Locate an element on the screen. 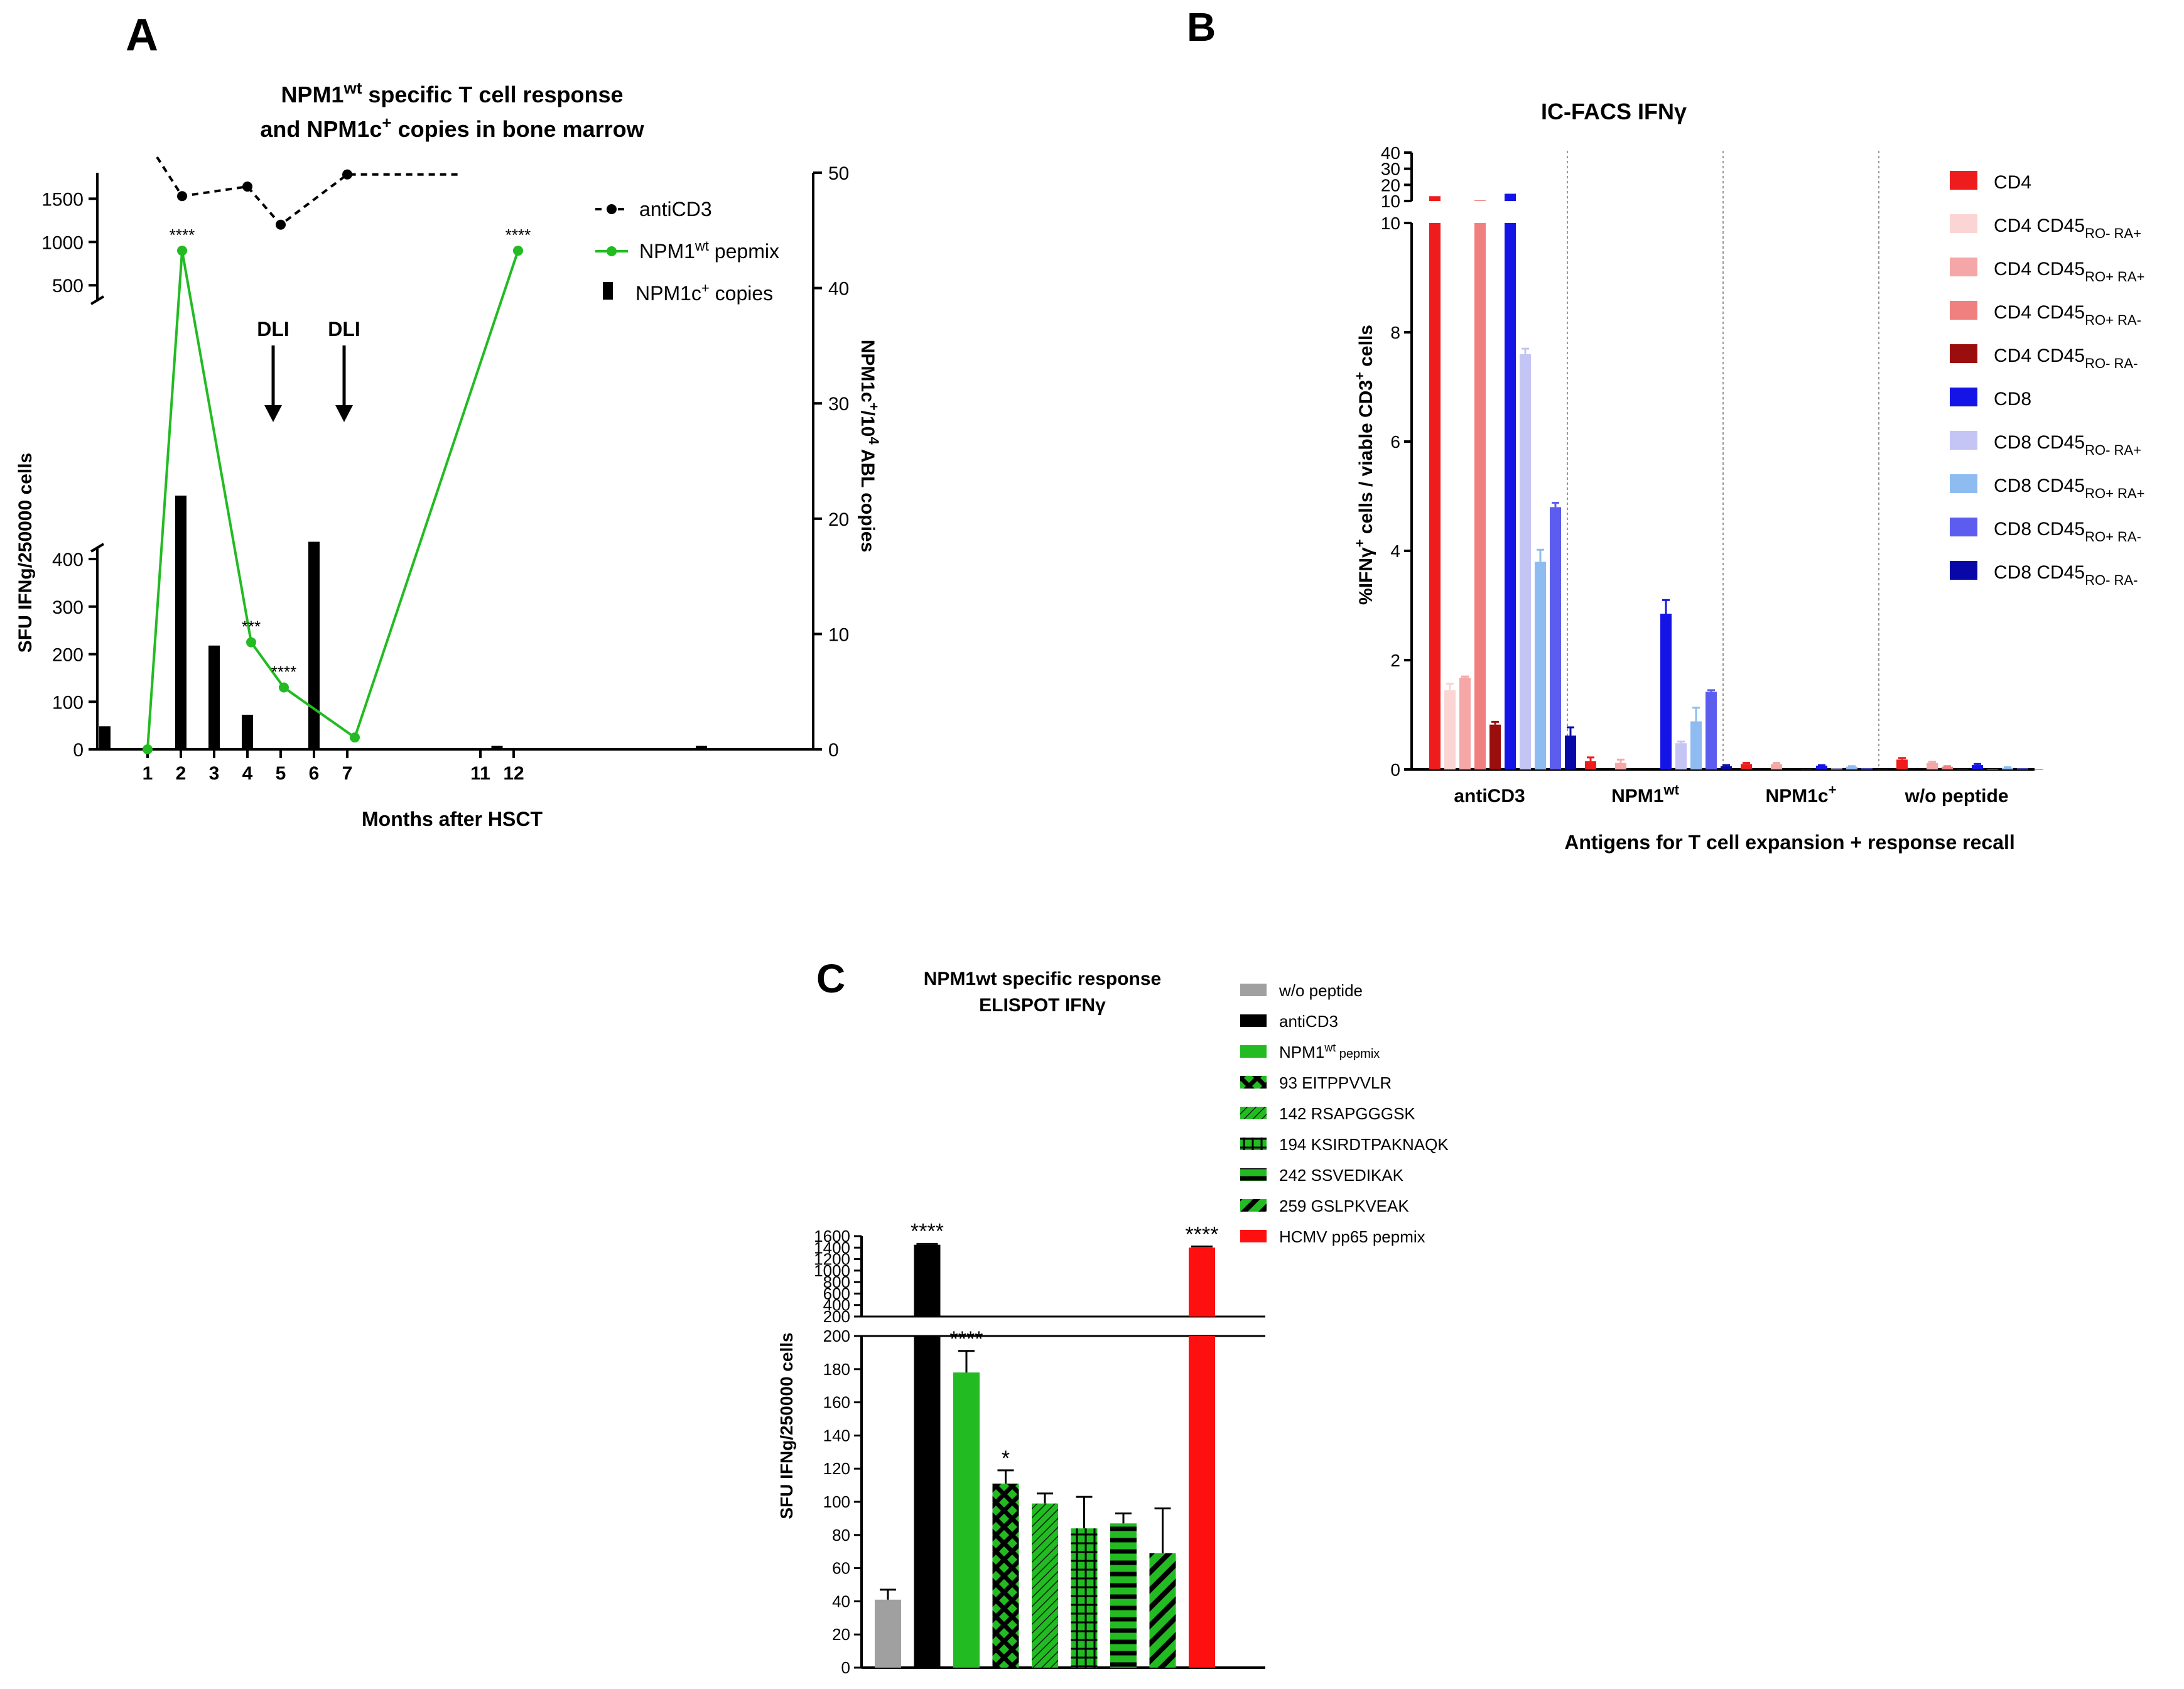  legend-label: CD8 is located at coordinates (2012, 399).